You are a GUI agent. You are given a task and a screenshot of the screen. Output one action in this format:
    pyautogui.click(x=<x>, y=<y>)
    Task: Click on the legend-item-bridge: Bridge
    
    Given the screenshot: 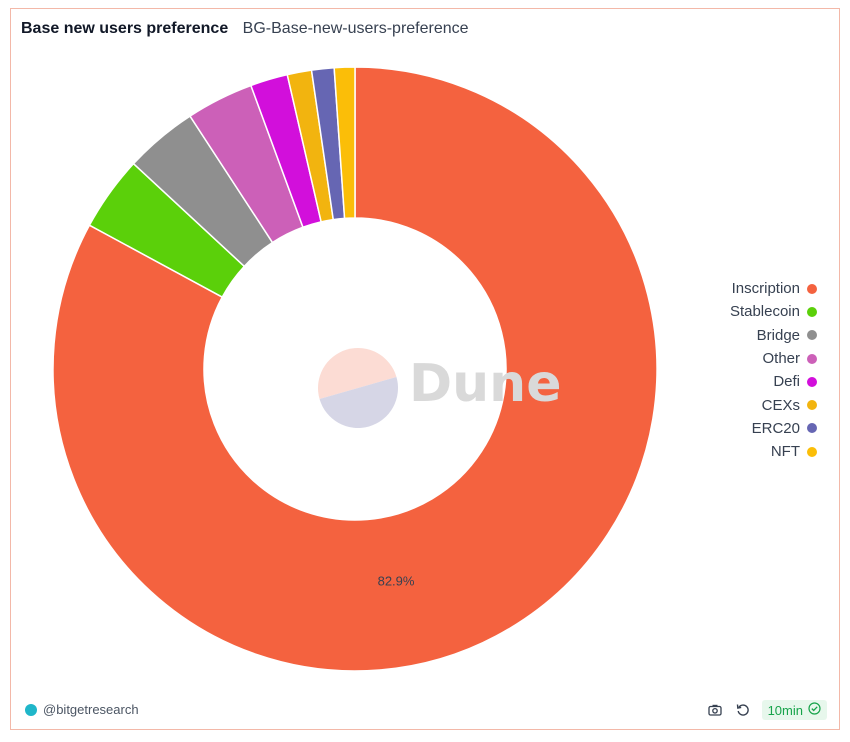 What is the action you would take?
    pyautogui.click(x=773, y=335)
    